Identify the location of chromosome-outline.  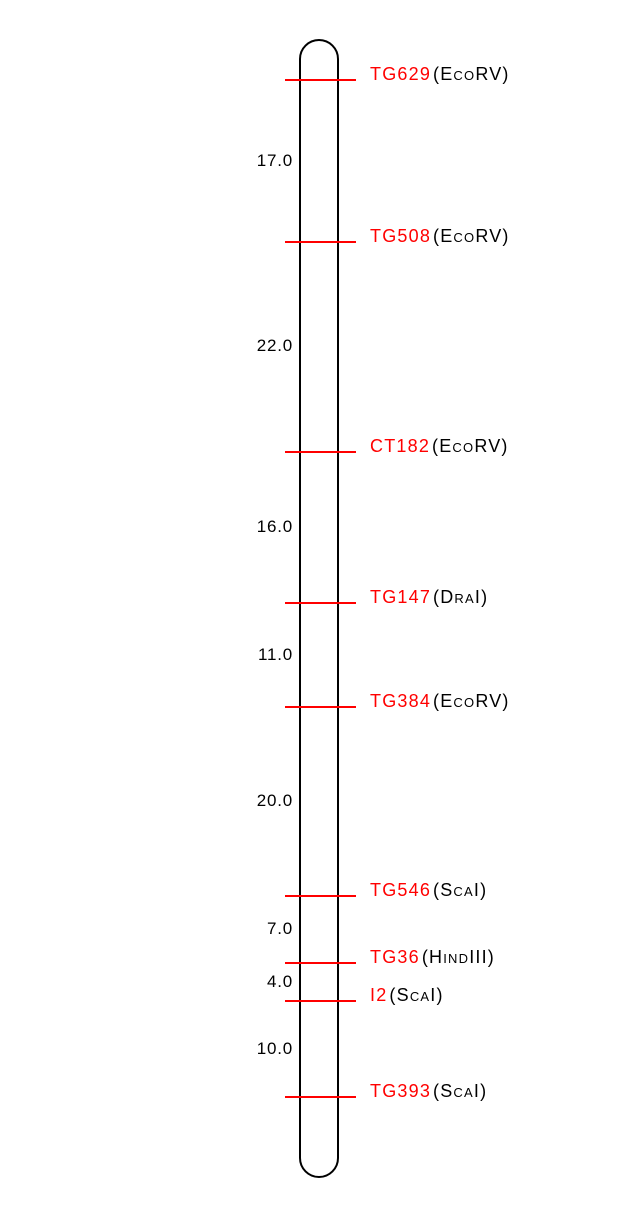
(319, 608).